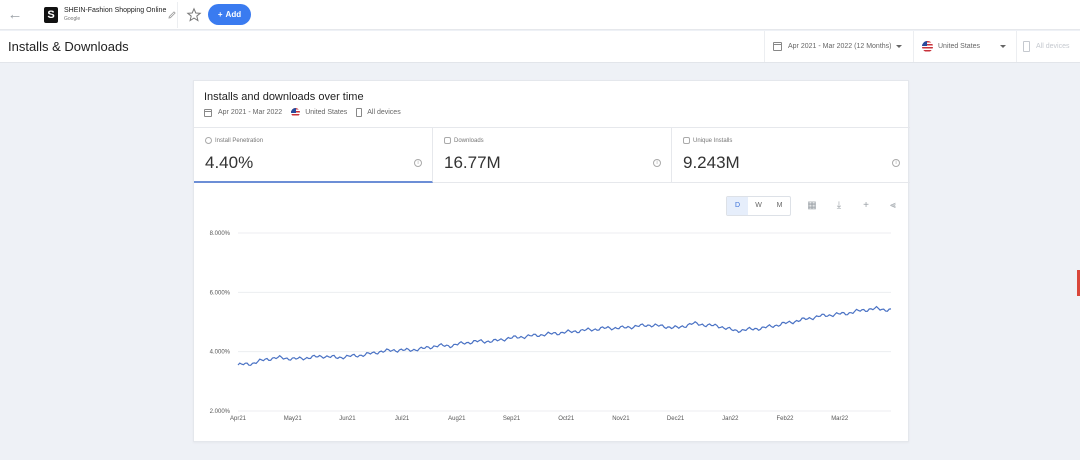 The width and height of the screenshot is (1080, 460). Describe the element at coordinates (220, 412) in the screenshot. I see `y-tick-label: 2.000%` at that location.